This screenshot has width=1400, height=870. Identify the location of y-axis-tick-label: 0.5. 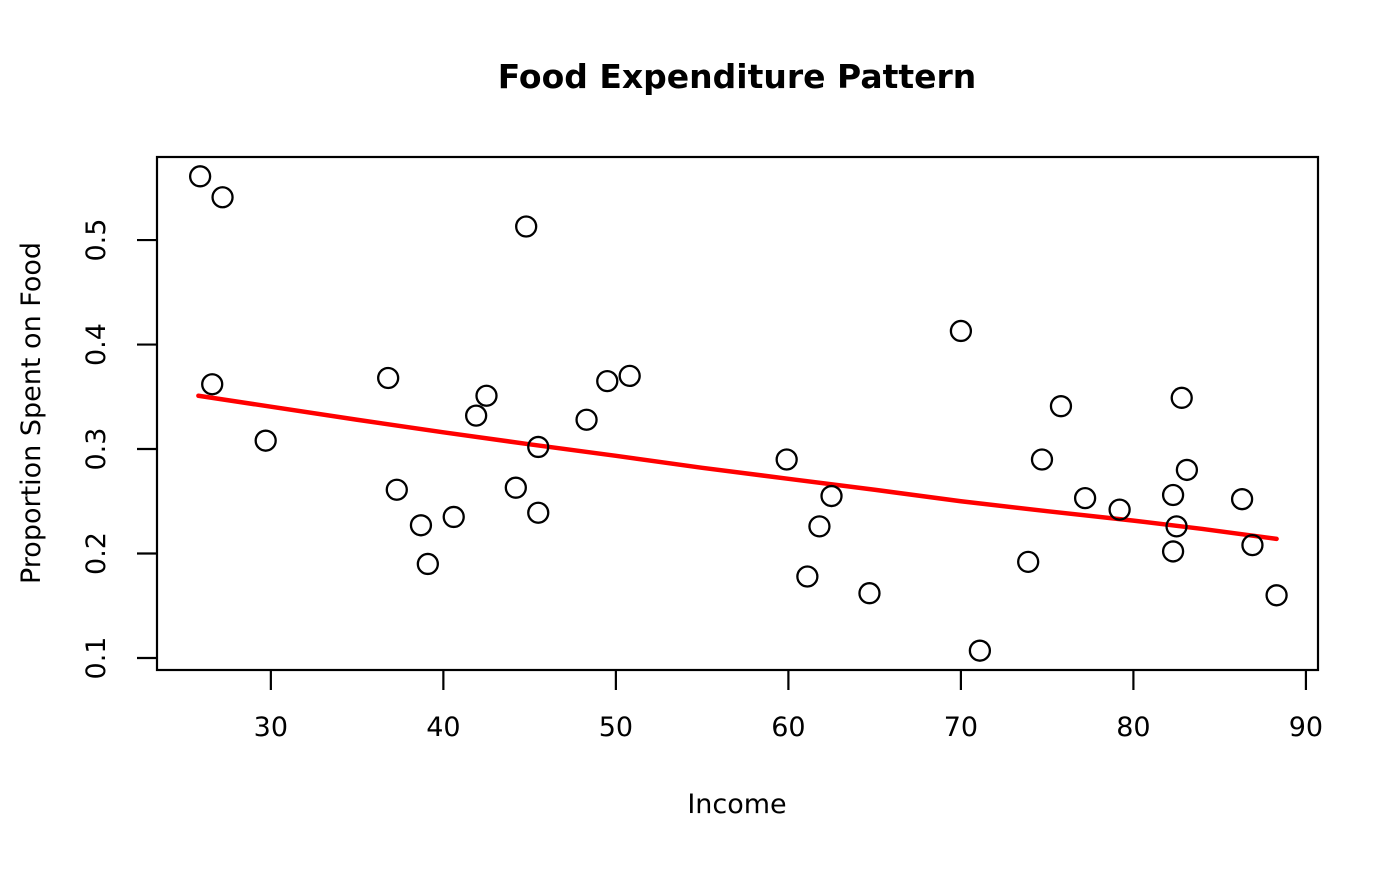
(96, 240).